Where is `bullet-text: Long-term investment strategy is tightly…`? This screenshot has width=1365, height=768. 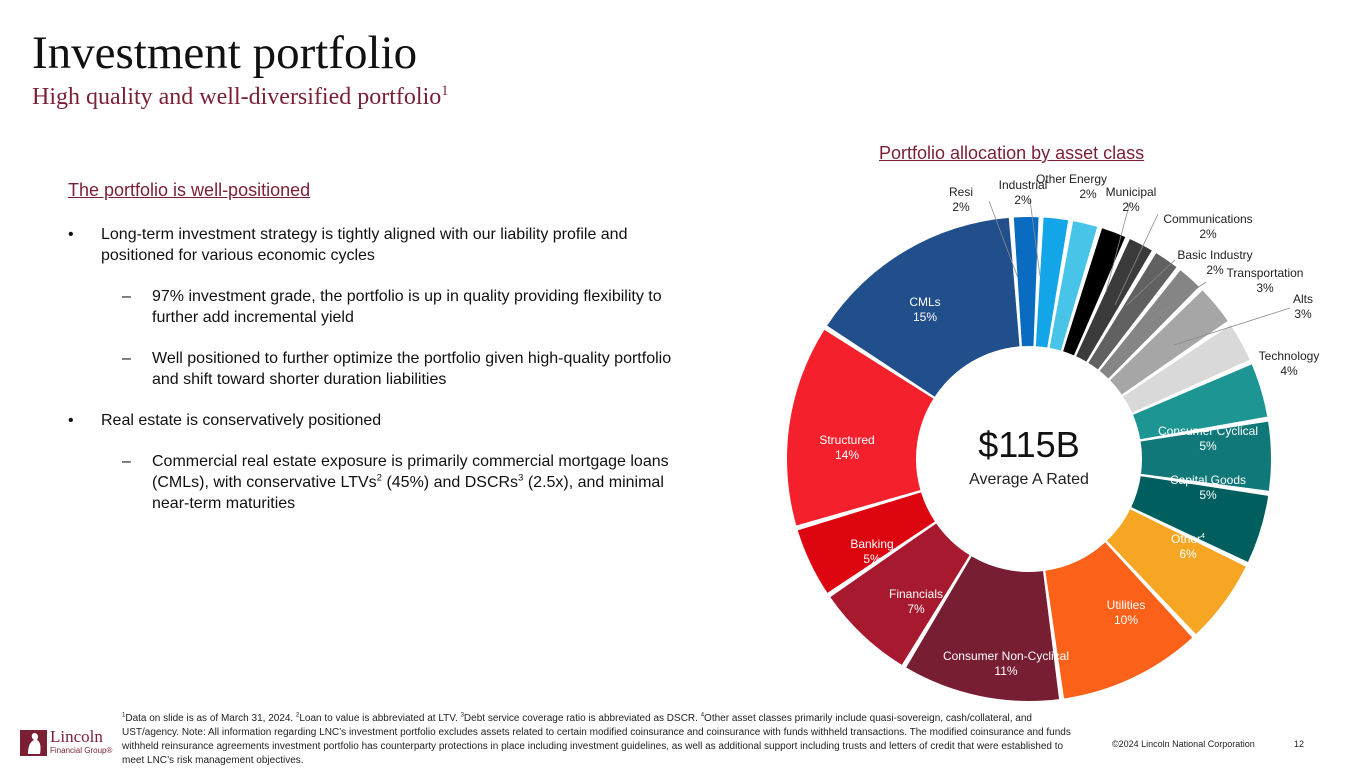
bullet-text: Long-term investment strategy is tightly… is located at coordinates (364, 245).